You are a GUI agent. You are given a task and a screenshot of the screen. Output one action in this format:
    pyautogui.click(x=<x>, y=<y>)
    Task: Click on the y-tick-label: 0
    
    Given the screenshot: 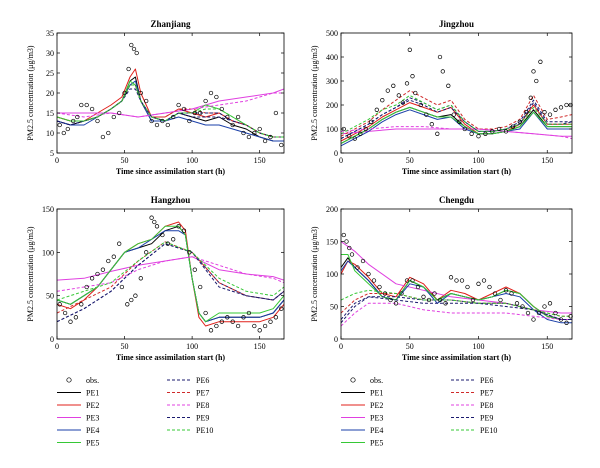 What is the action you would take?
    pyautogui.click(x=52, y=339)
    